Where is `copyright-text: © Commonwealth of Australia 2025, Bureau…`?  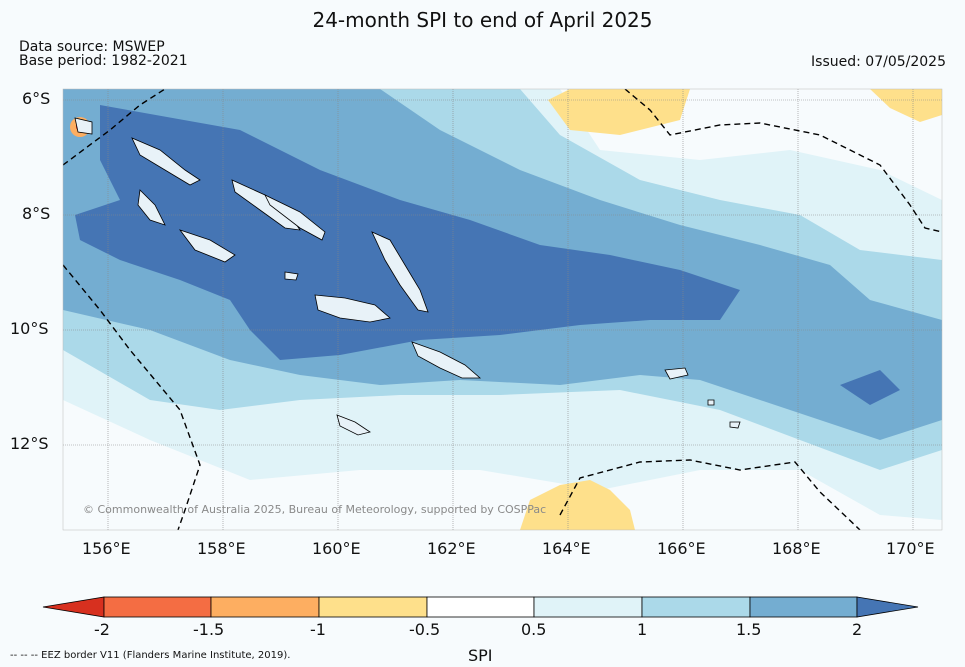 copyright-text: © Commonwealth of Australia 2025, Bureau… is located at coordinates (315, 509).